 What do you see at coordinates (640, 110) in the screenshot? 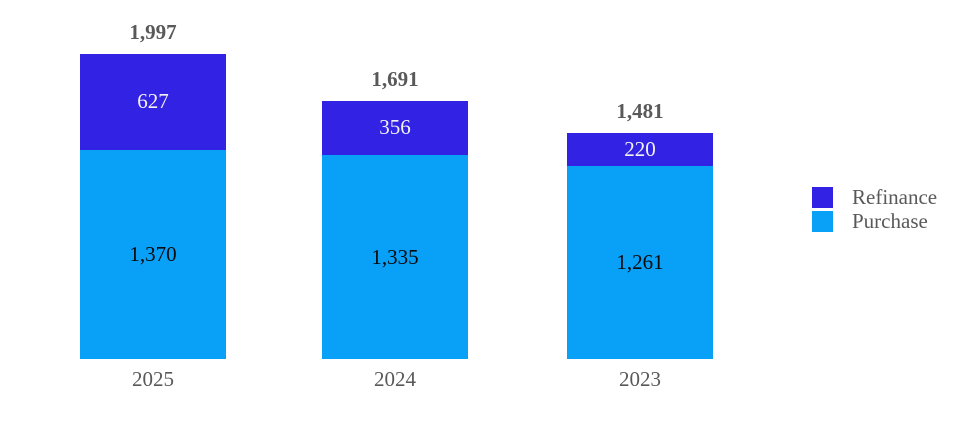
I see `total-label-2023: 1,481` at bounding box center [640, 110].